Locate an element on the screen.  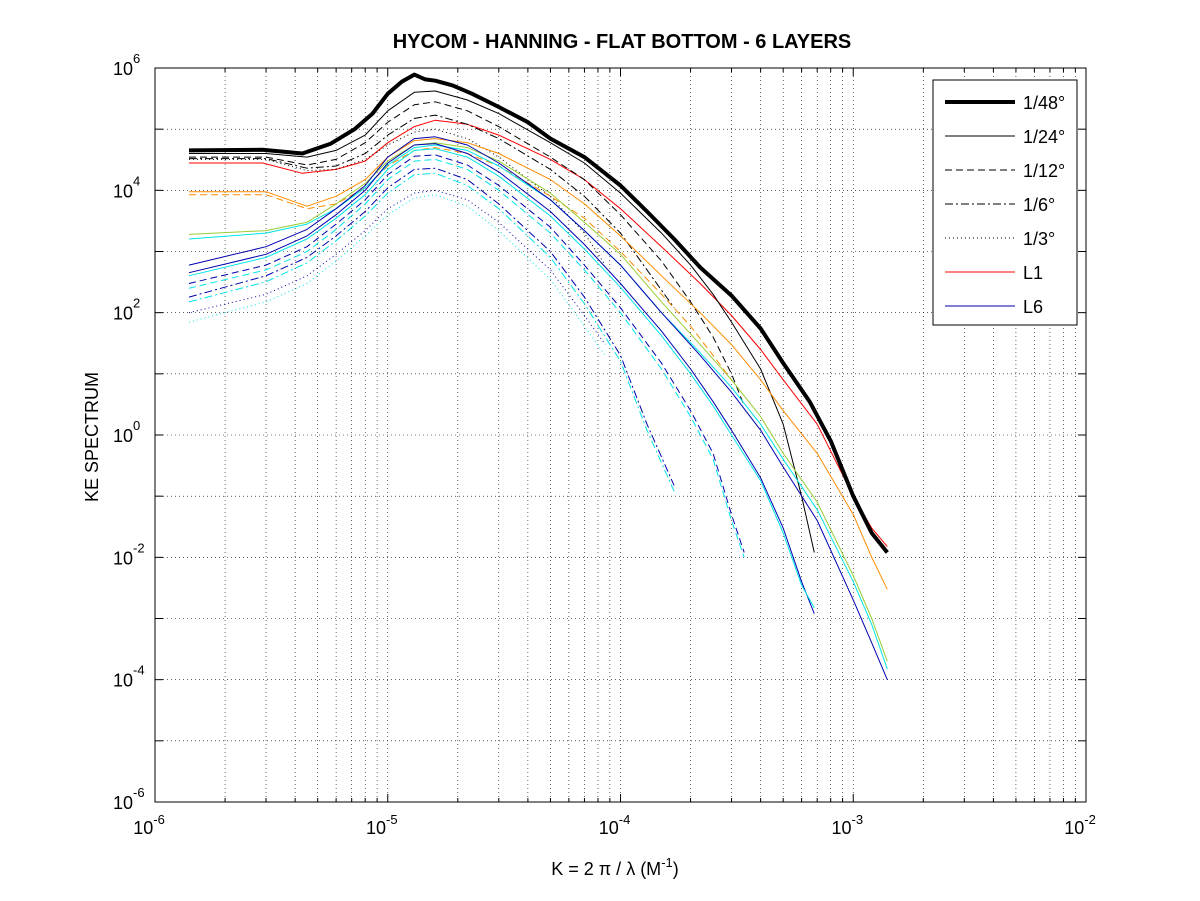
chart-title: HYCOM - HANNING - FLAT BOTTOM - 6 LAYERS is located at coordinates (622, 42).